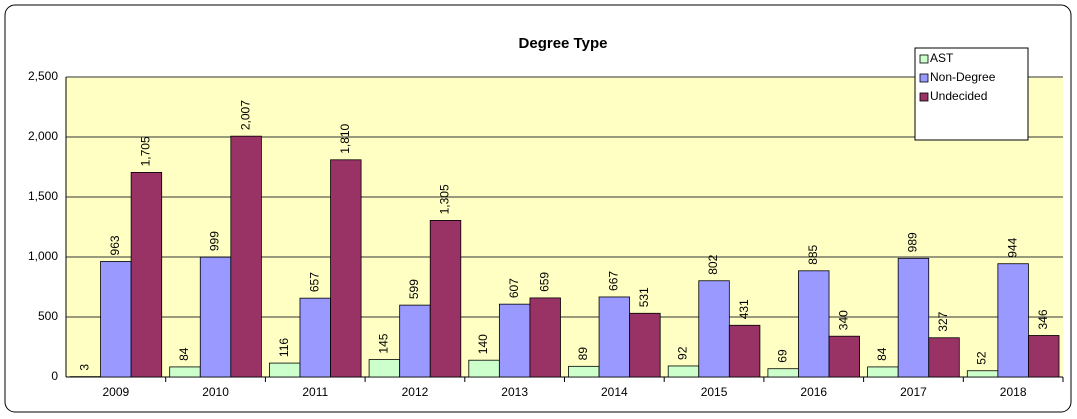 Image resolution: width=1077 pixels, height=419 pixels. What do you see at coordinates (614, 281) in the screenshot?
I see `value-label: 667` at bounding box center [614, 281].